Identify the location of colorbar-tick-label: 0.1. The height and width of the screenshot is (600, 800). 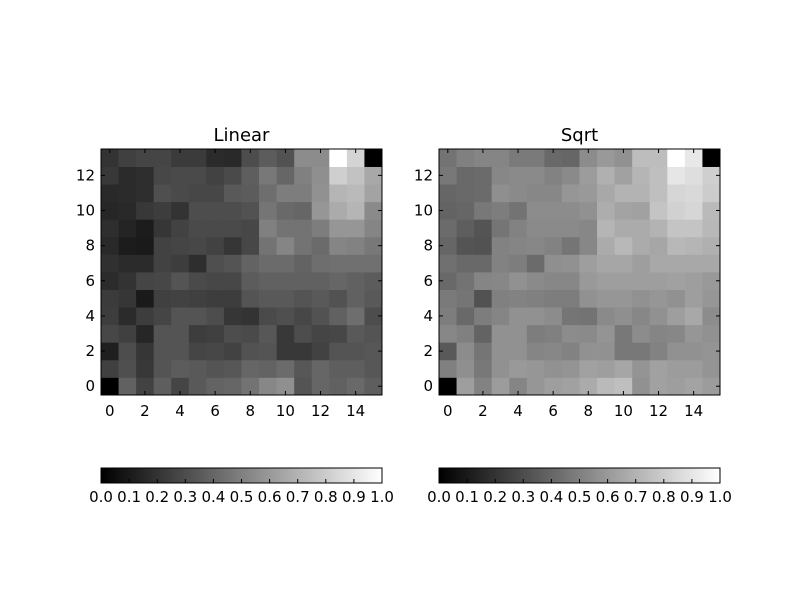
(467, 497).